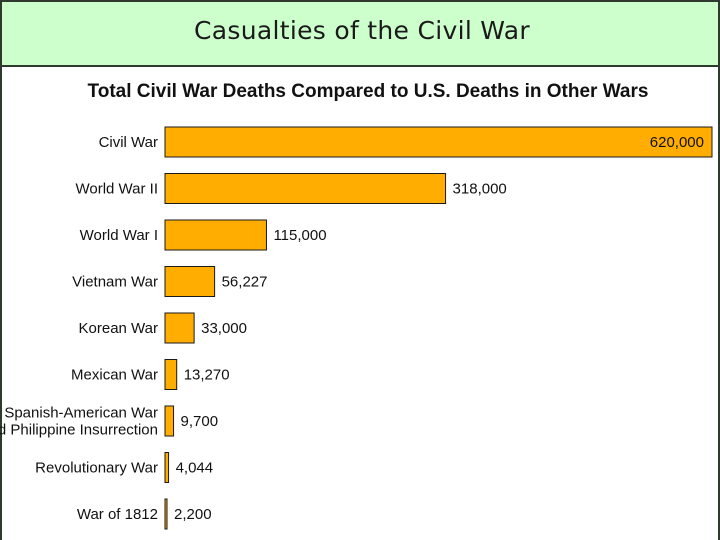 This screenshot has height=540, width=720. What do you see at coordinates (96, 468) in the screenshot?
I see `category-label: Revolutionary War` at bounding box center [96, 468].